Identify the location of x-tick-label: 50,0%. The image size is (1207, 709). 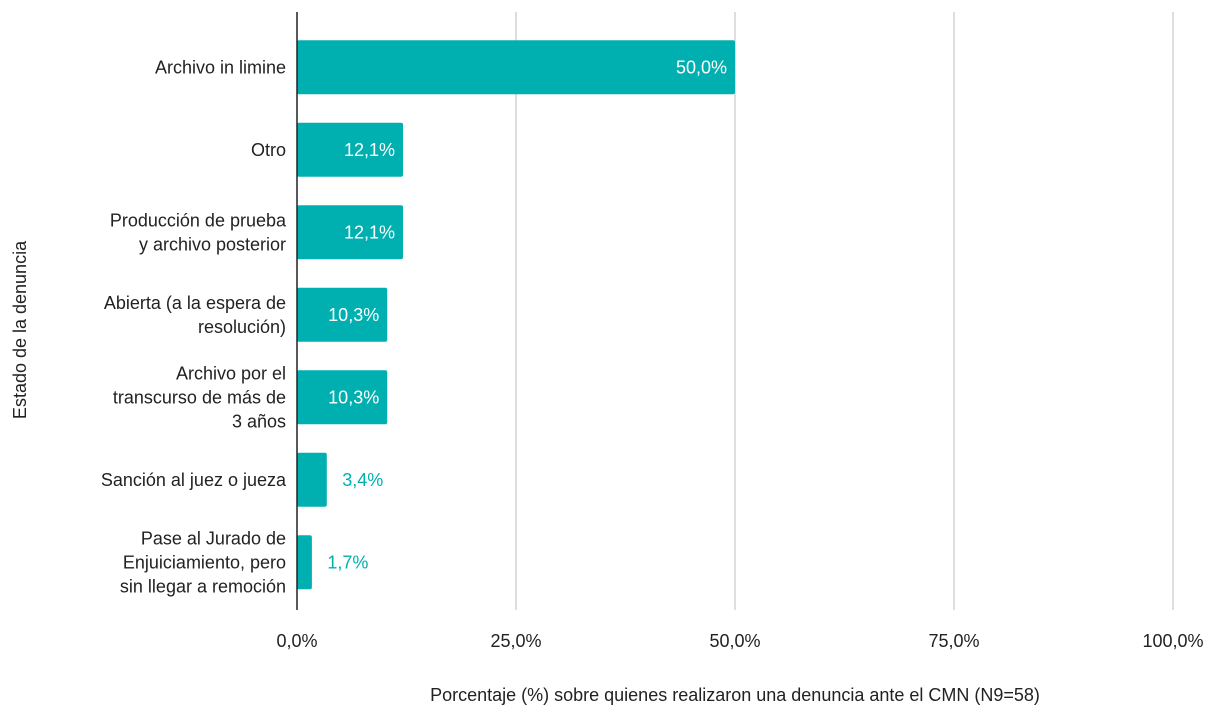
(734, 641).